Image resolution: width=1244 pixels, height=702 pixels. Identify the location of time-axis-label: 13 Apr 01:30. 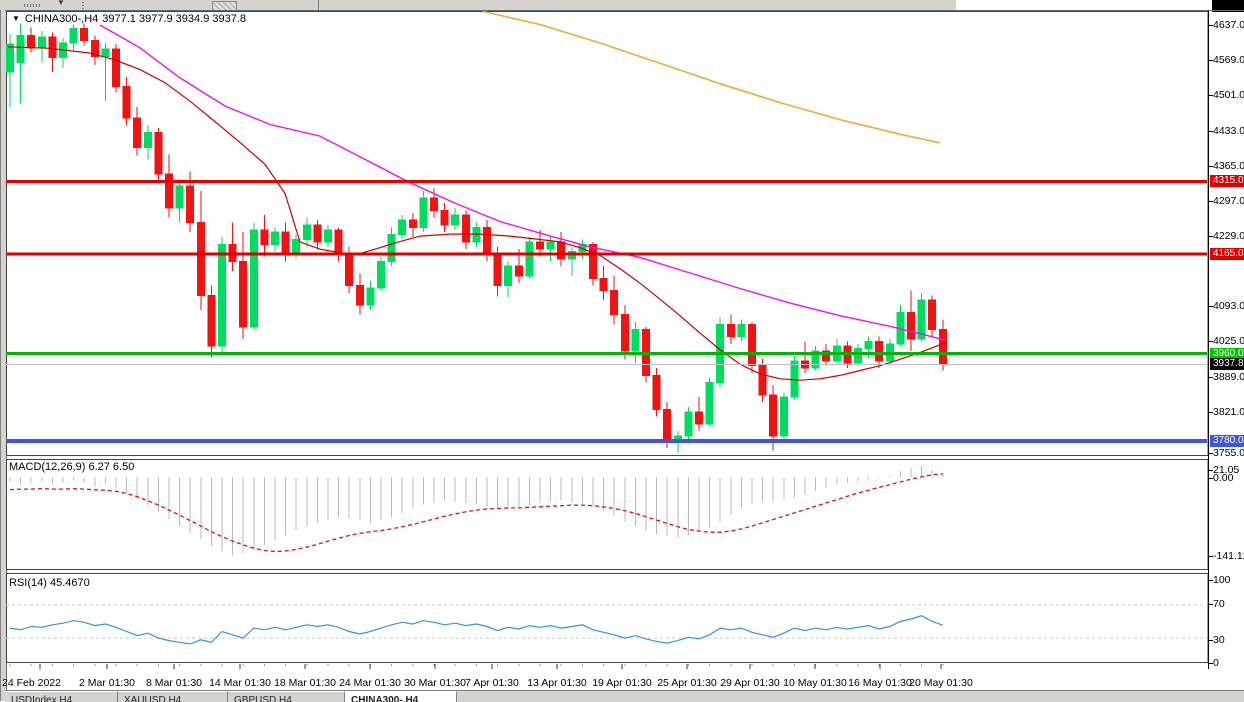
(557, 683).